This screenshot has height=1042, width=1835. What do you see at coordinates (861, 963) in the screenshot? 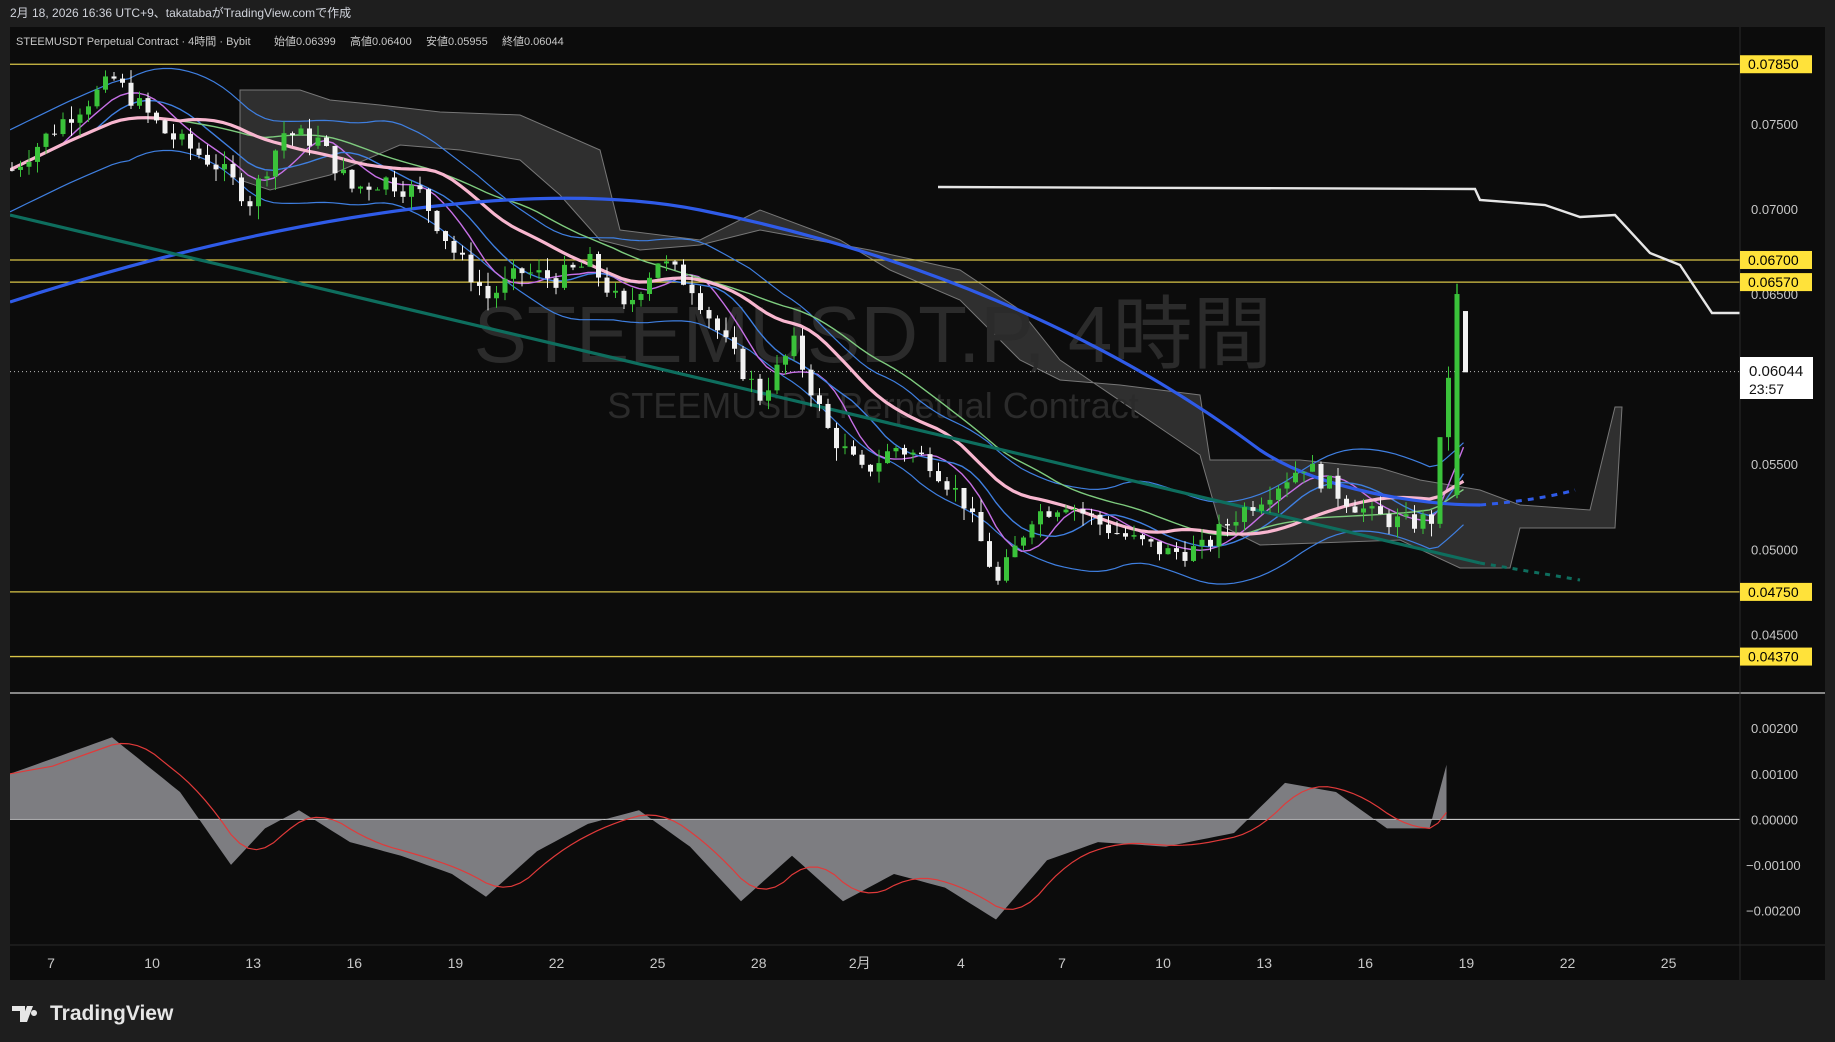
I see `time-axis: 7 10 13 16 19 22 25 28 2月 4 7 10 13 16 19 22 25` at bounding box center [861, 963].